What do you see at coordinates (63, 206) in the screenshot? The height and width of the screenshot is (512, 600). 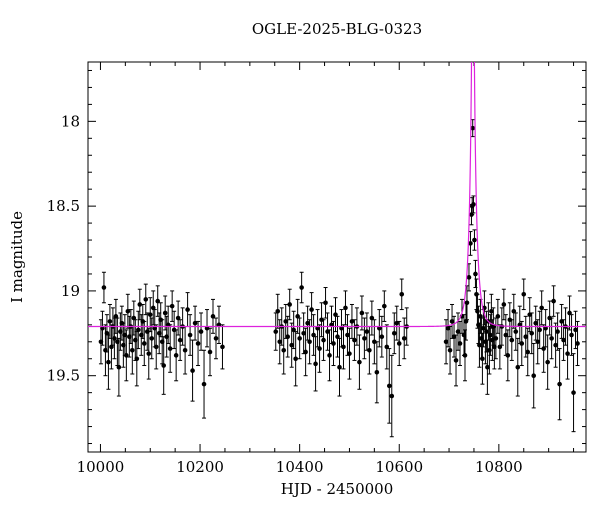 I see `y-tick-label: 18.5` at bounding box center [63, 206].